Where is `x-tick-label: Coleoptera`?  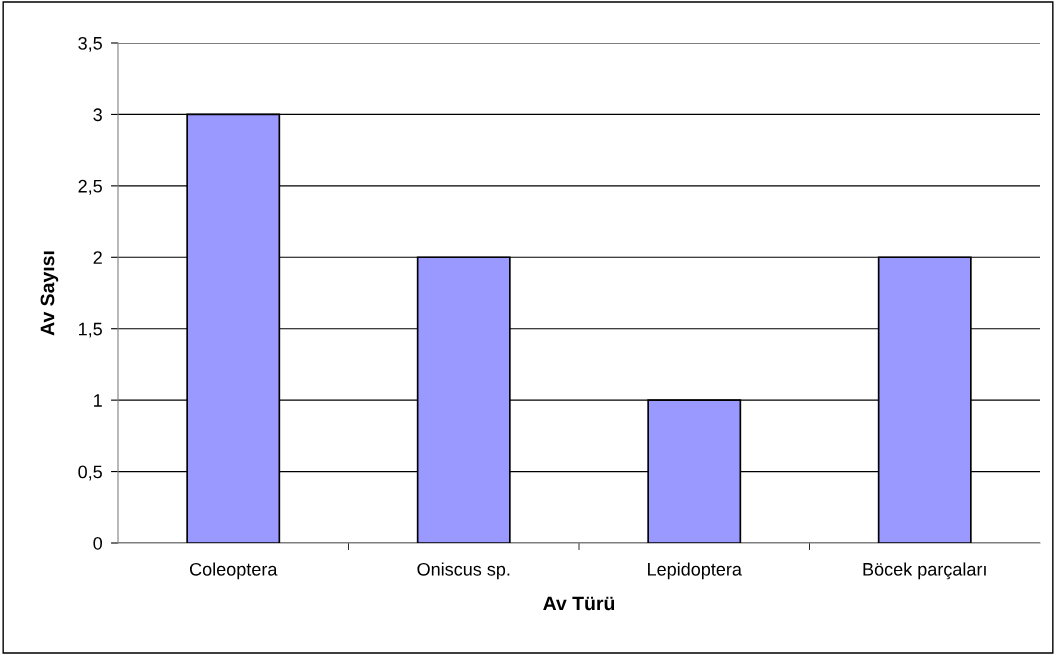
x-tick-label: Coleoptera is located at coordinates (234, 571).